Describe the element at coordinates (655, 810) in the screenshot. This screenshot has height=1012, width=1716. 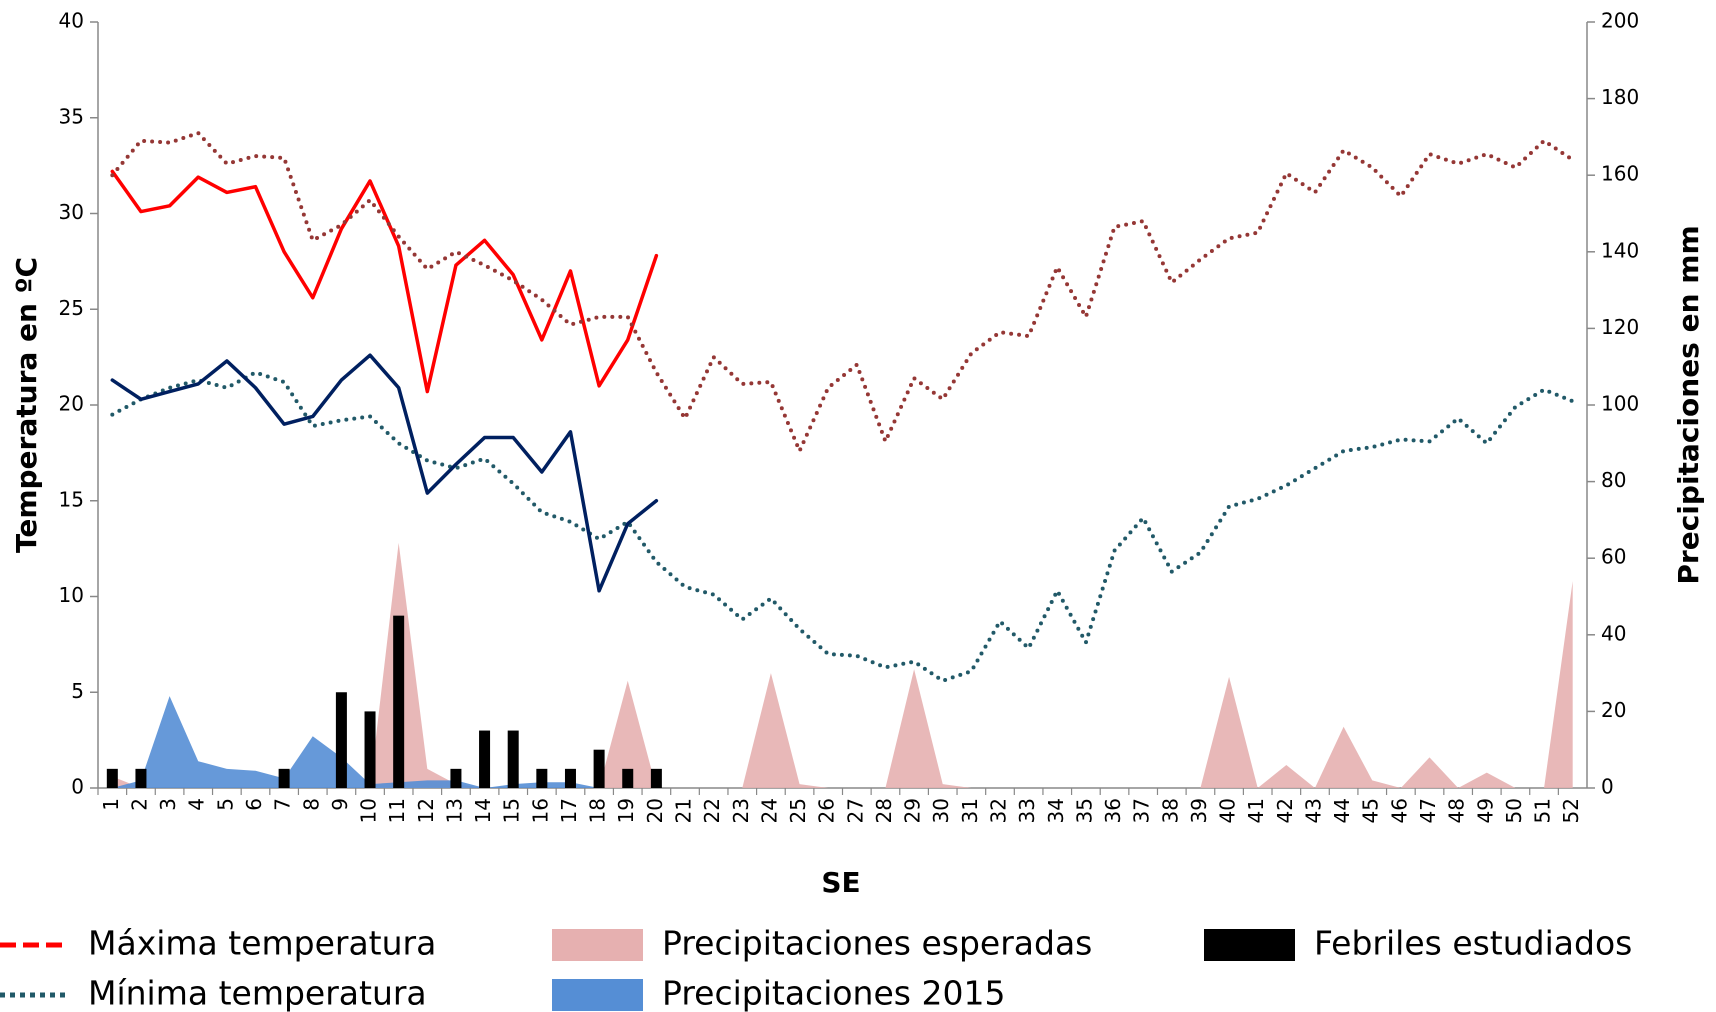
I see `x-tick-label: 20` at that location.